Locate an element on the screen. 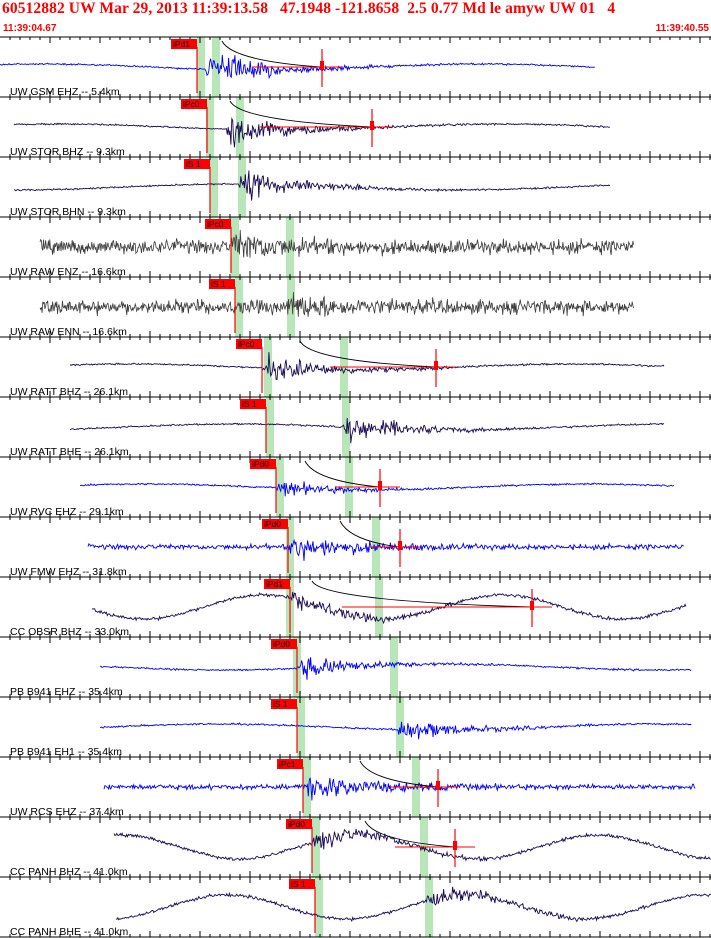 This screenshot has width=711, height=938. trace-row-9: iPd0 UW FMW EHZ -- 31.8km is located at coordinates (149, 548).